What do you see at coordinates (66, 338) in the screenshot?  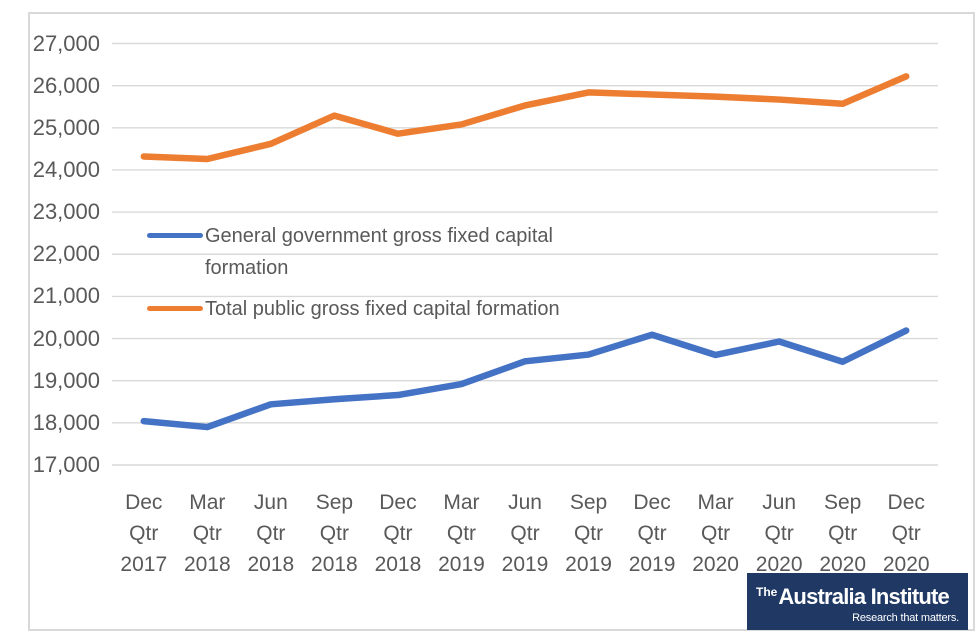 I see `y-tick-label: 20,000` at bounding box center [66, 338].